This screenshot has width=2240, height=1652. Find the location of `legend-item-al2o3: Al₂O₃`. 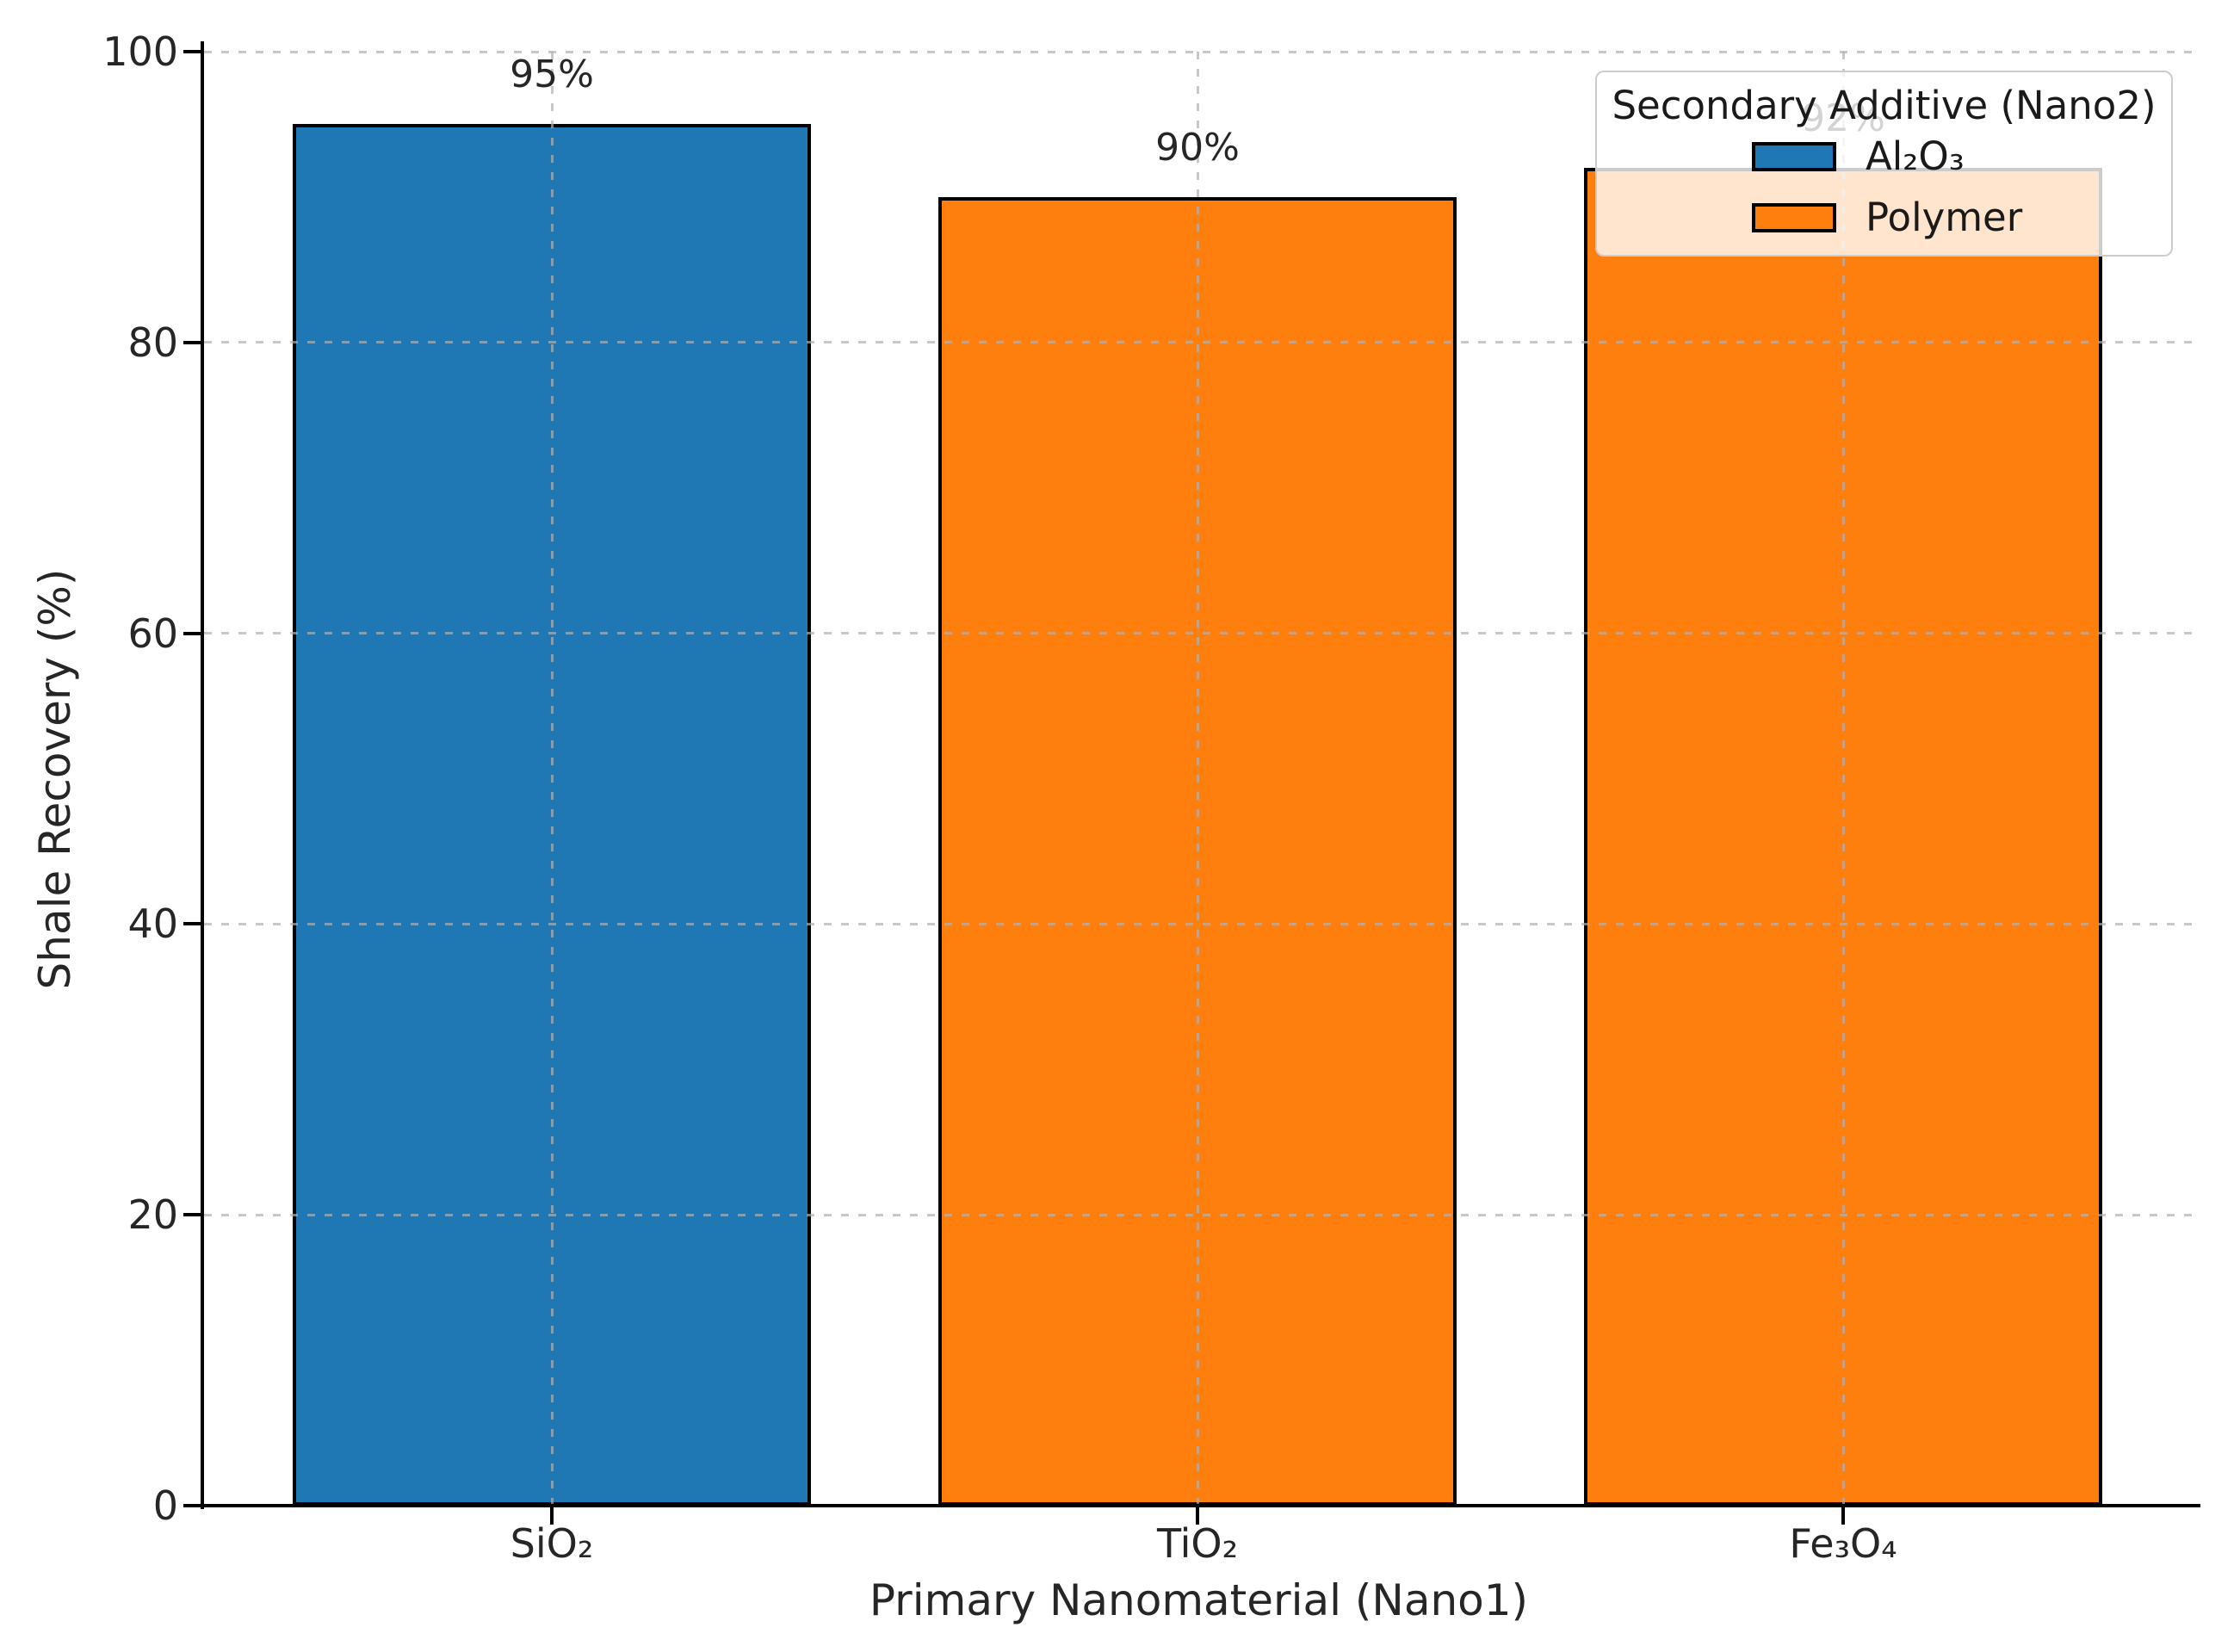

legend-item-al2o3: Al₂O₃ is located at coordinates (1961, 156).